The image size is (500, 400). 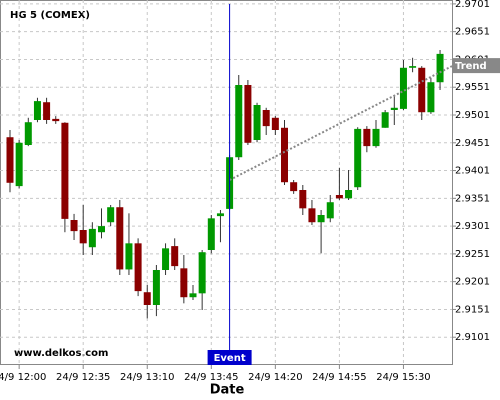 What do you see at coordinates (341, 123) in the screenshot?
I see `trend-line` at bounding box center [341, 123].